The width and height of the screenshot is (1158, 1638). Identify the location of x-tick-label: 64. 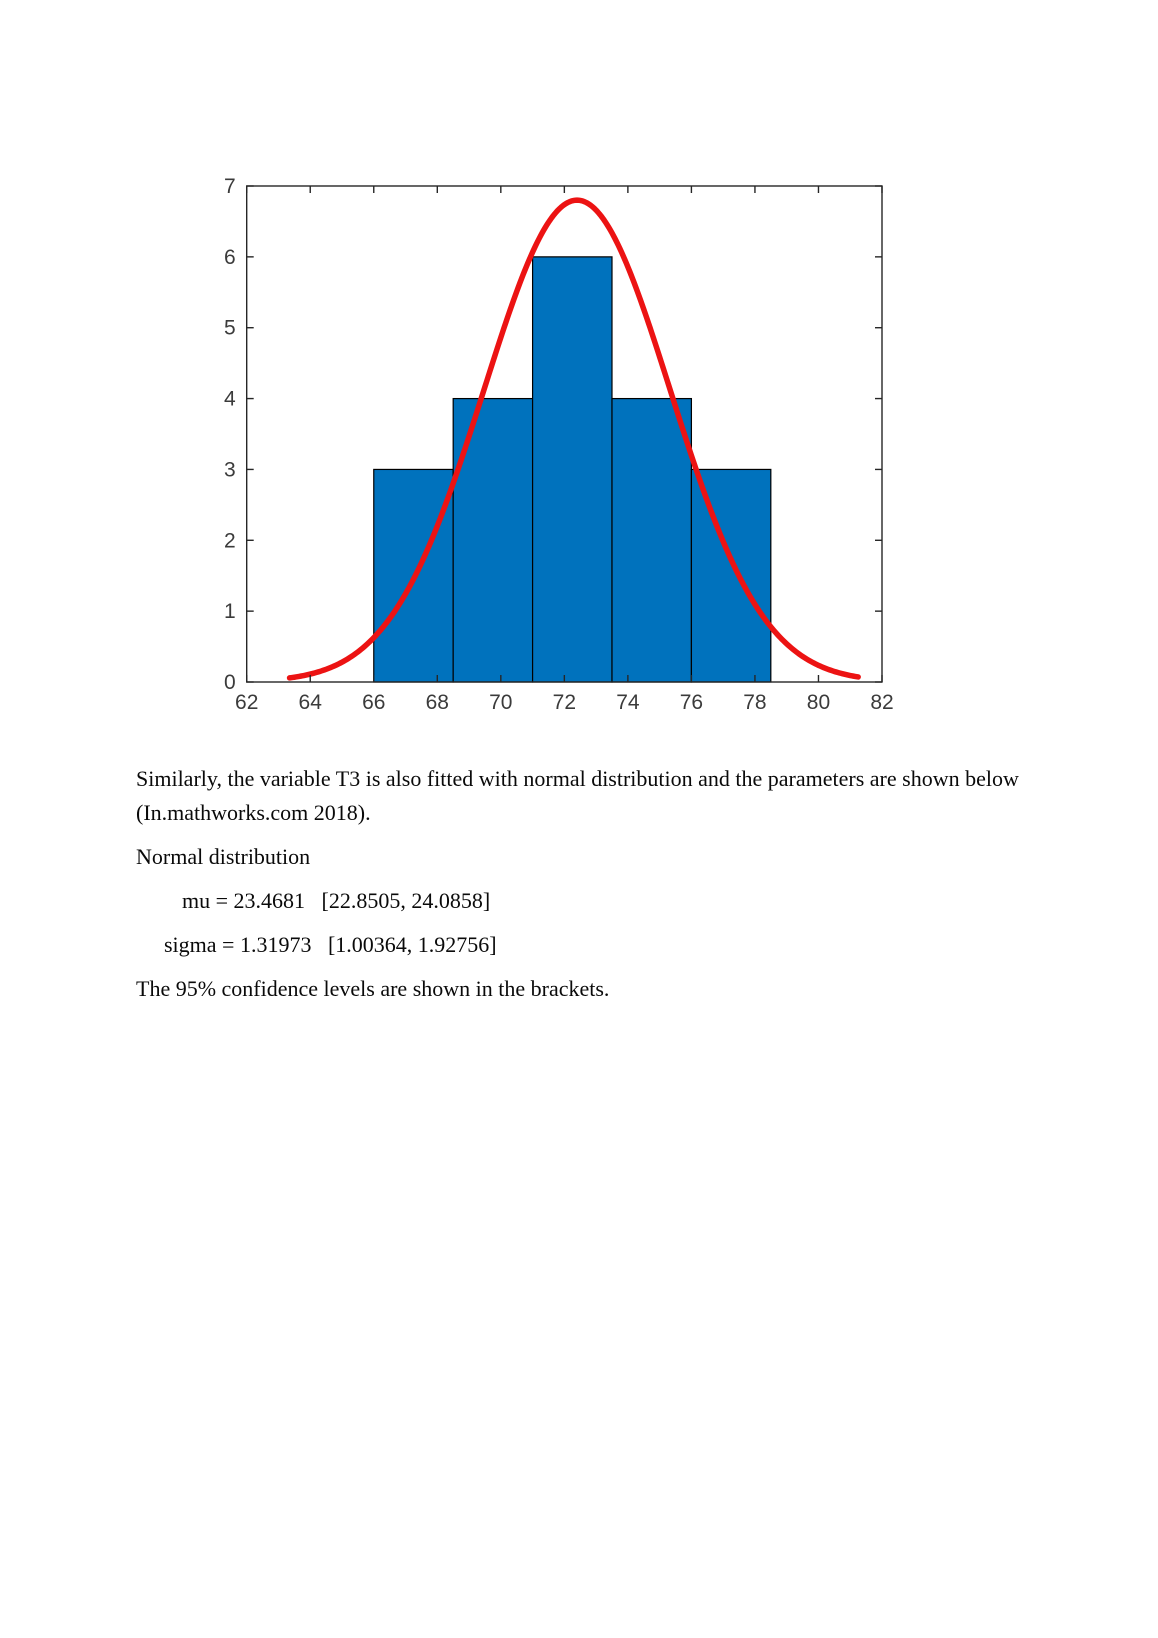
(311, 702).